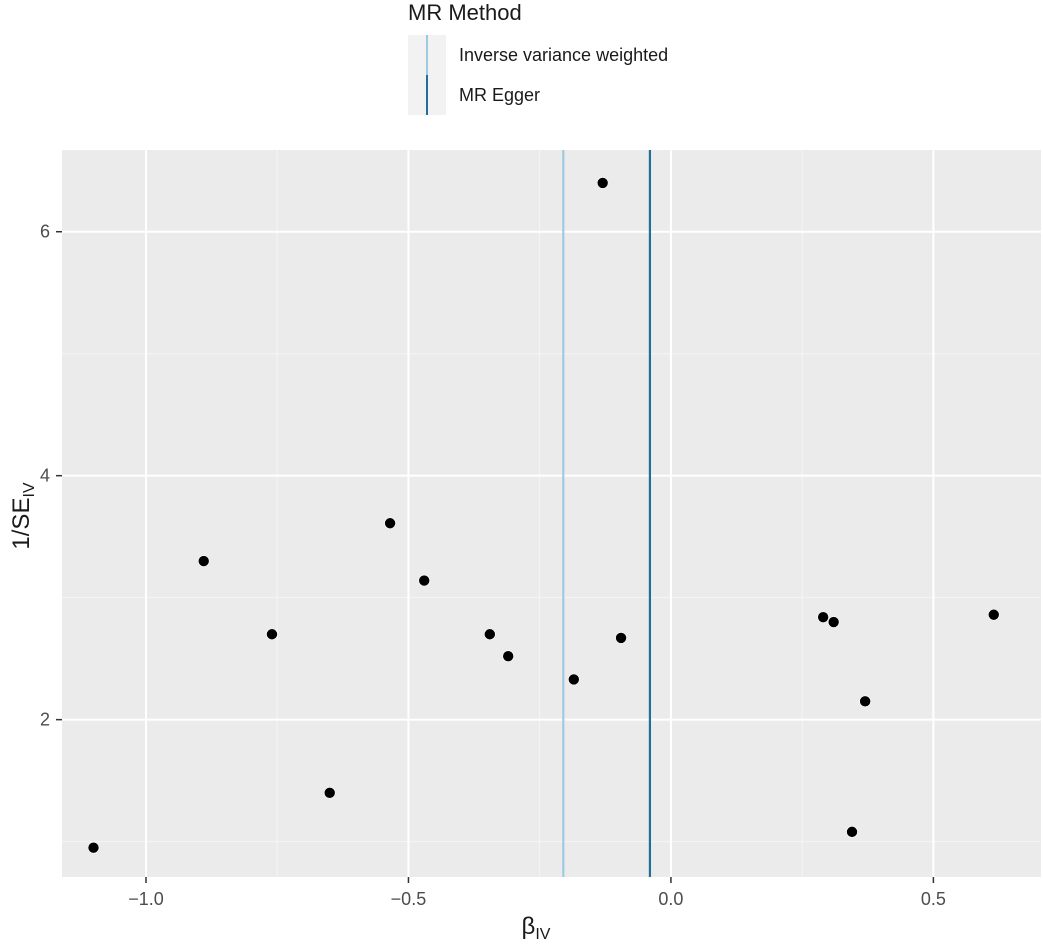 This screenshot has height=945, width=1043. I want to click on y-axis-title: 1/SEIV, so click(23, 515).